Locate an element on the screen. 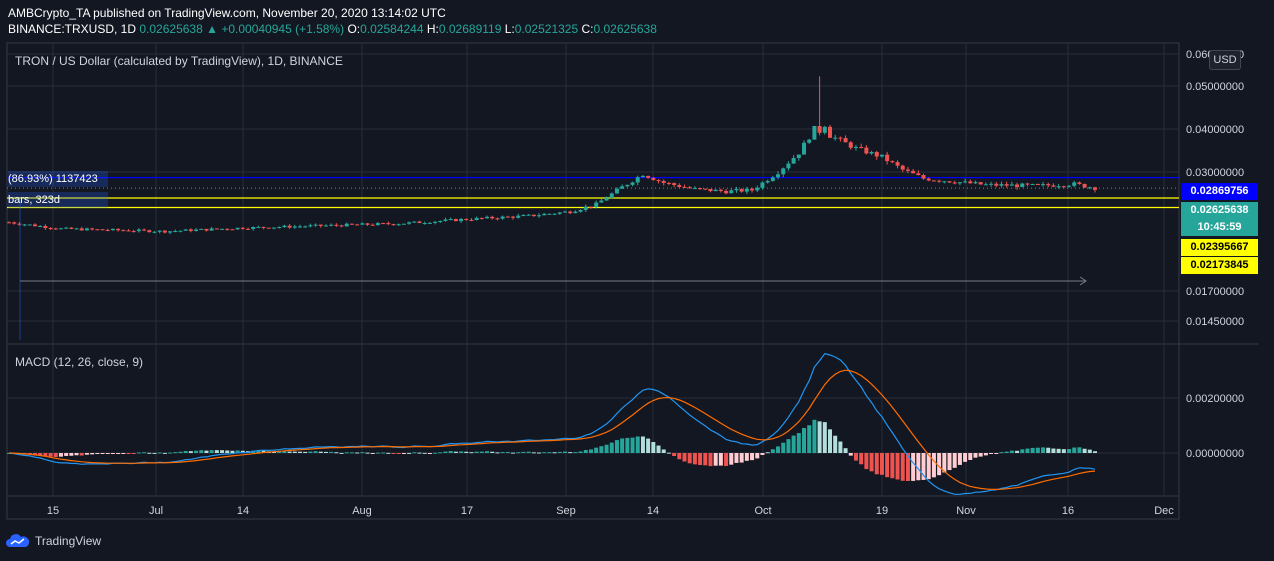 The image size is (1274, 561). tradingview-logo: TradingView is located at coordinates (53, 541).